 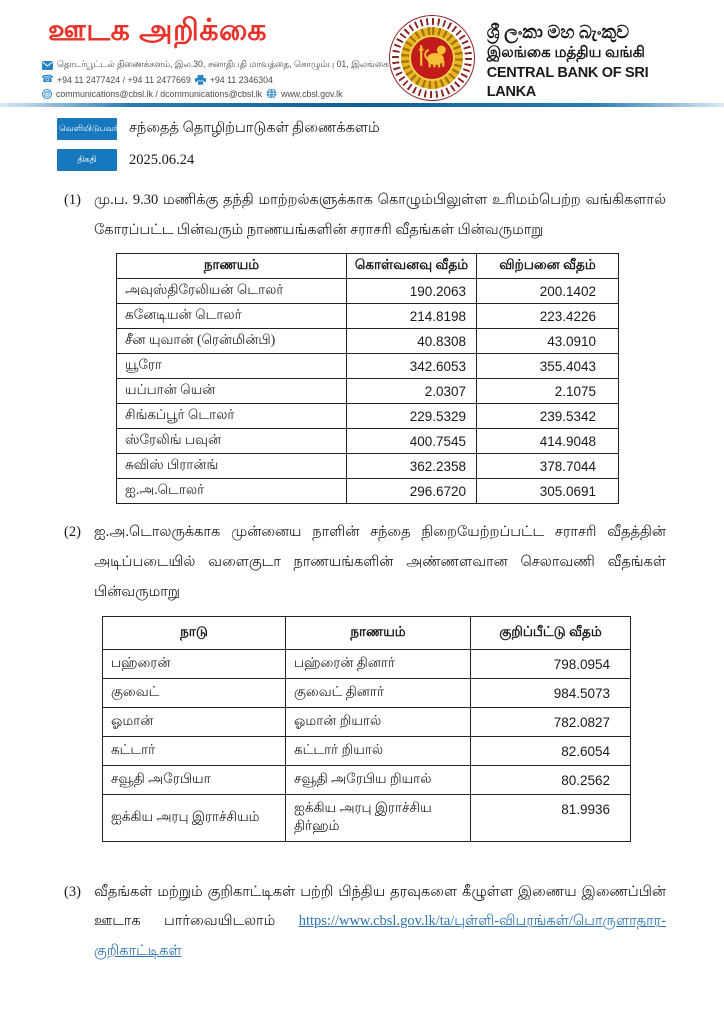 What do you see at coordinates (550, 779) in the screenshot?
I see `indicative-rate-cell: 80.2562` at bounding box center [550, 779].